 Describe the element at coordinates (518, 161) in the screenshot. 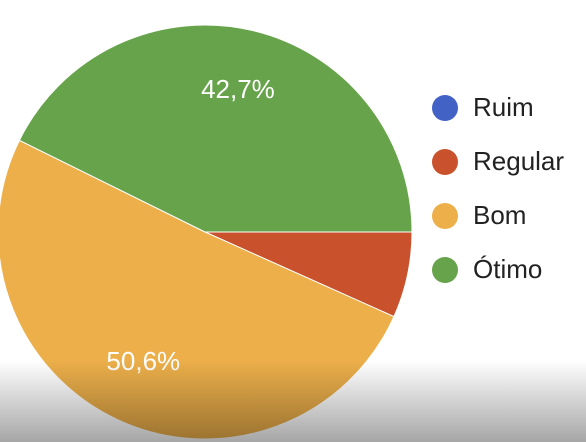

I see `legend-label: Regular` at that location.